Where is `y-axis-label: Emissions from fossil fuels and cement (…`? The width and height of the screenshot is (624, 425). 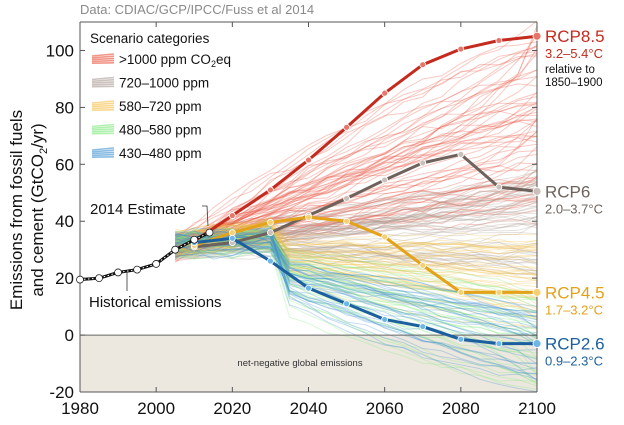 y-axis-label: Emissions from fossil fuels and cement (… is located at coordinates (28, 210).